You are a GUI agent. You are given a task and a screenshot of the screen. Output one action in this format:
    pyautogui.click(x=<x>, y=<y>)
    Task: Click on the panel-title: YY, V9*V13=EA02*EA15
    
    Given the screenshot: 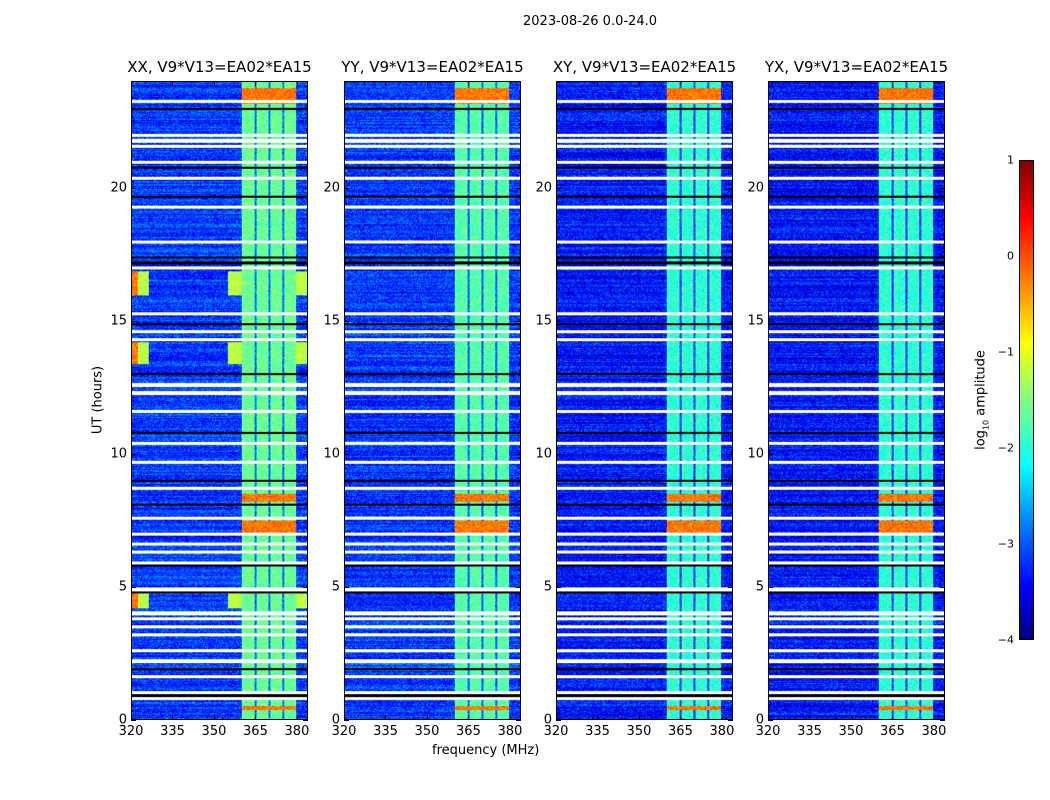 What is the action you would take?
    pyautogui.click(x=432, y=67)
    